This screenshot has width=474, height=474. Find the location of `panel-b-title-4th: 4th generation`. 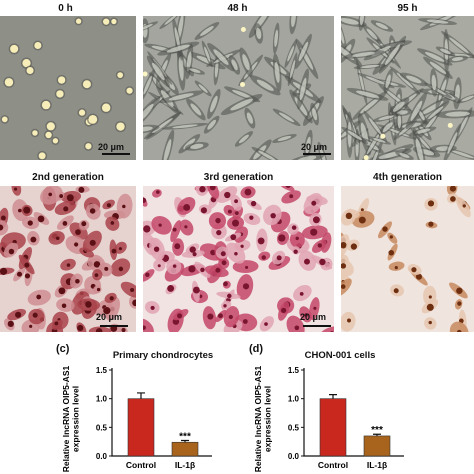

panel-b-title-4th: 4th generation is located at coordinates (407, 177).